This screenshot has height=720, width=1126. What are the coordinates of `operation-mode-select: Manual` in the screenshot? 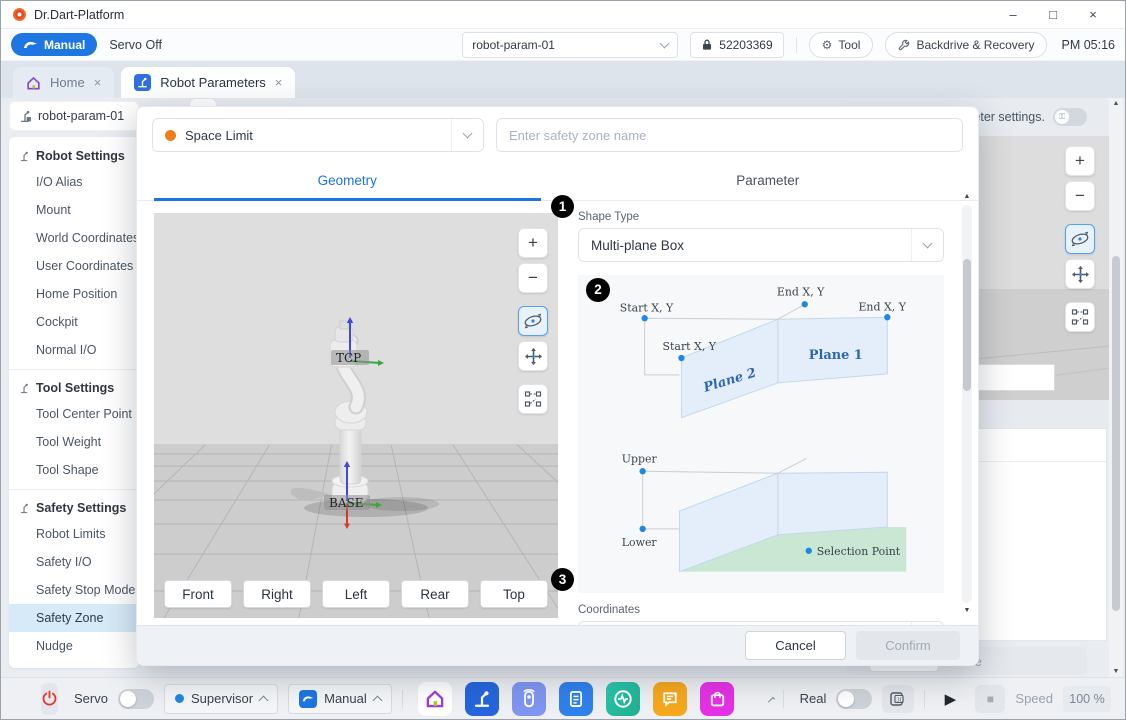 It's located at (340, 698).